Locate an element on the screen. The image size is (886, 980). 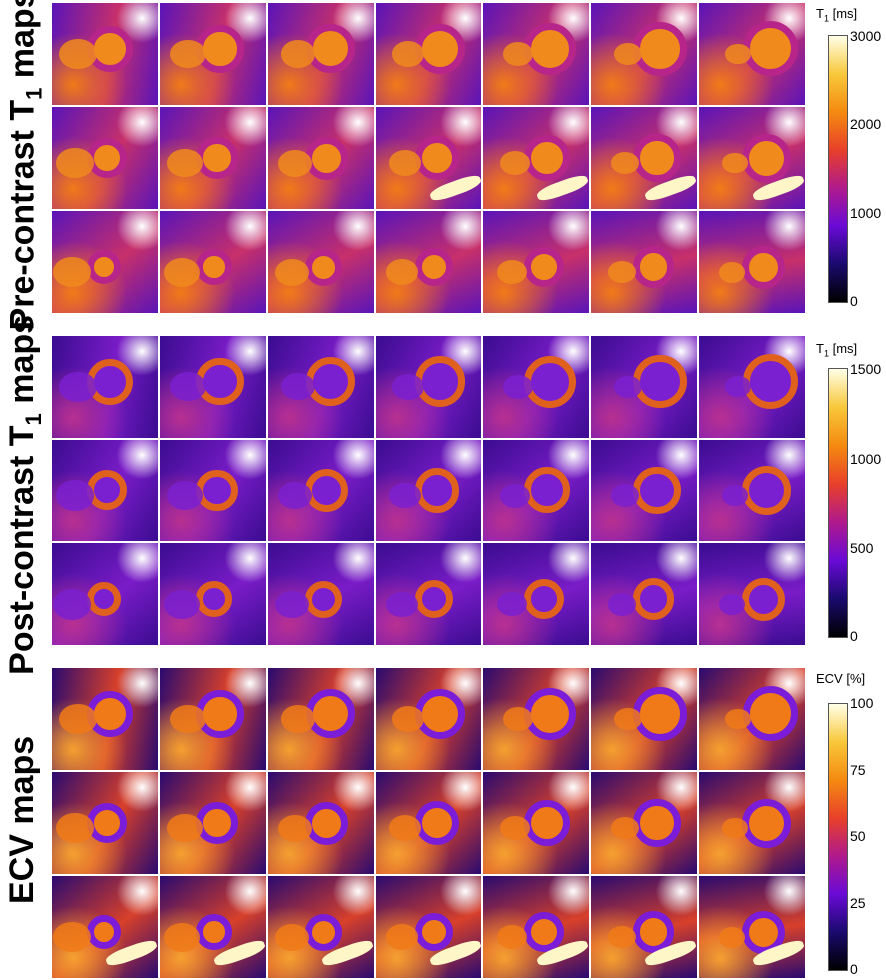
panel-label: Post-contrast T1 maps is located at coordinates (24, 495).